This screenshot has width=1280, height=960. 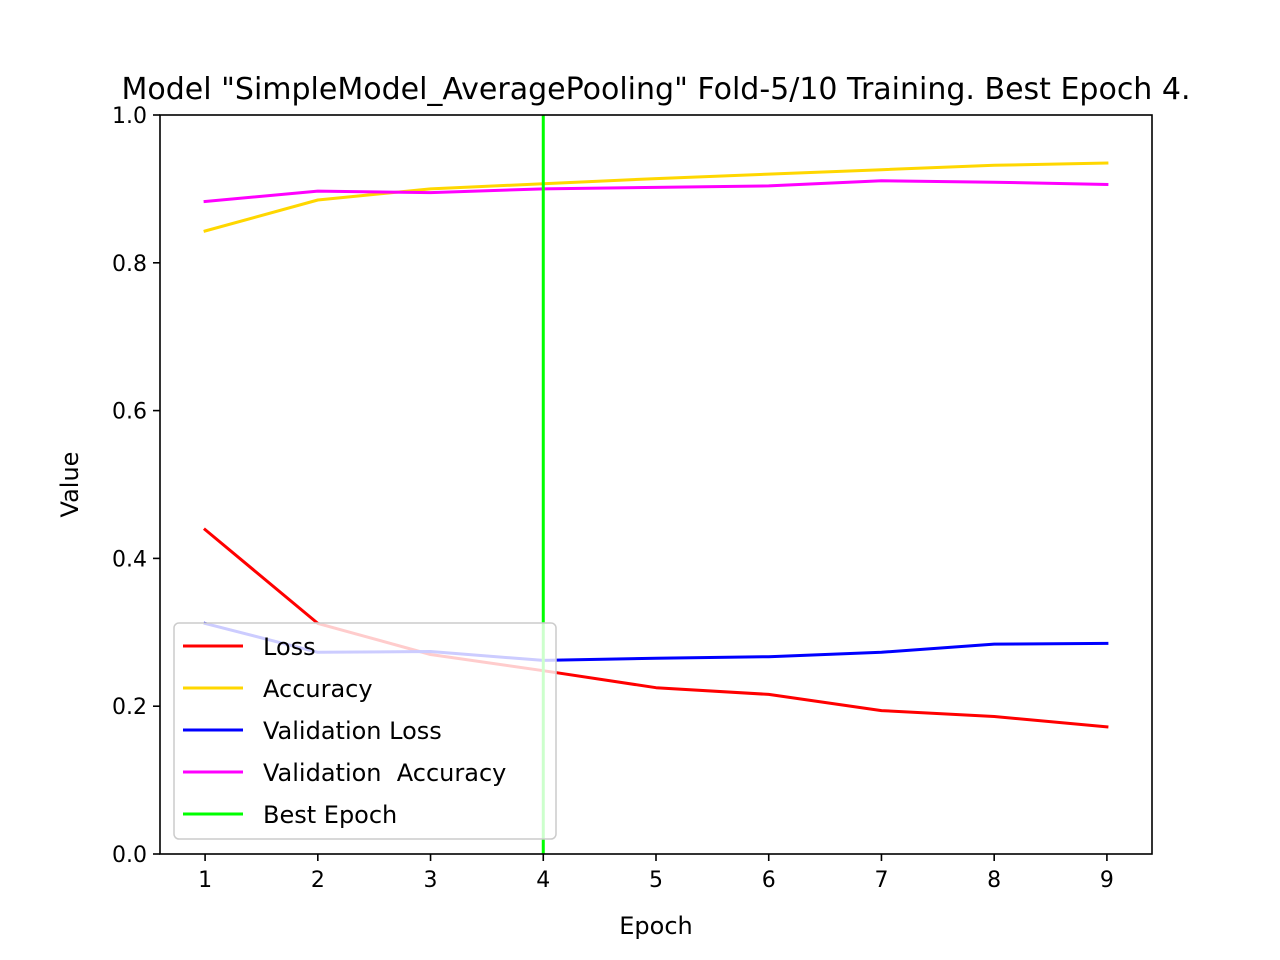 I want to click on x-tick-label: 8, so click(x=994, y=880).